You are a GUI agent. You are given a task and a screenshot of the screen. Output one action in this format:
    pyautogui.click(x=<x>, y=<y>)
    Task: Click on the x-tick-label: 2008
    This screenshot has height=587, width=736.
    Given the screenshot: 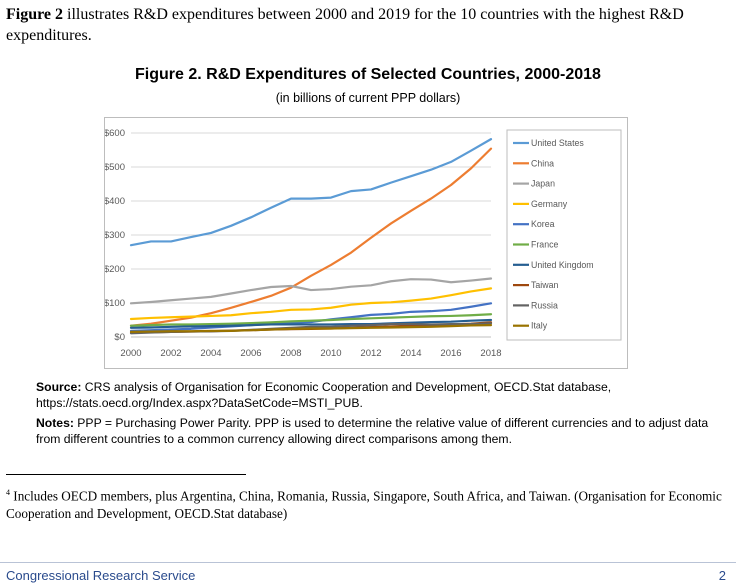 What is the action you would take?
    pyautogui.click(x=290, y=353)
    